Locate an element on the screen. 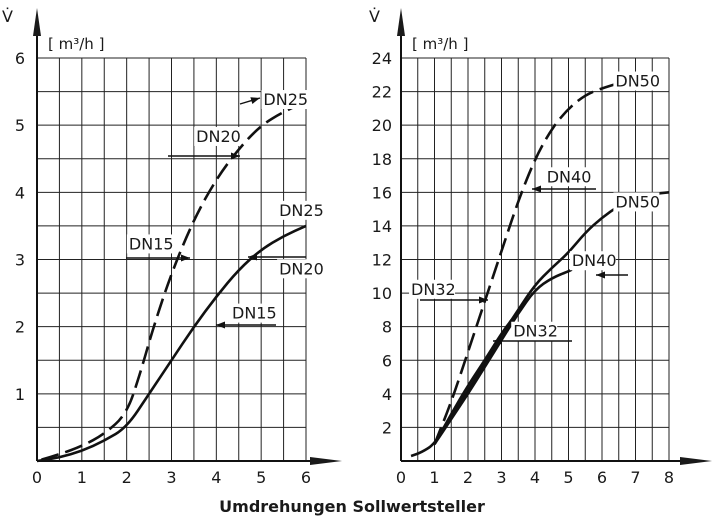 The width and height of the screenshot is (715, 520). right-y-axis-symbol: V̇ is located at coordinates (374, 16).